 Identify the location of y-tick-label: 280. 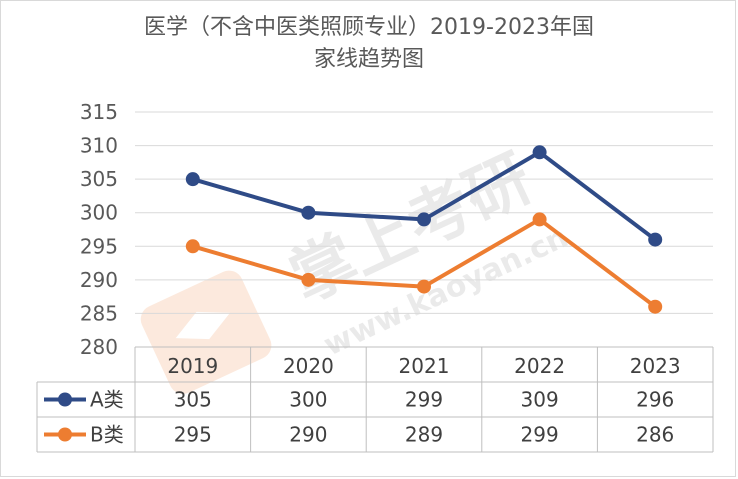
(99, 347).